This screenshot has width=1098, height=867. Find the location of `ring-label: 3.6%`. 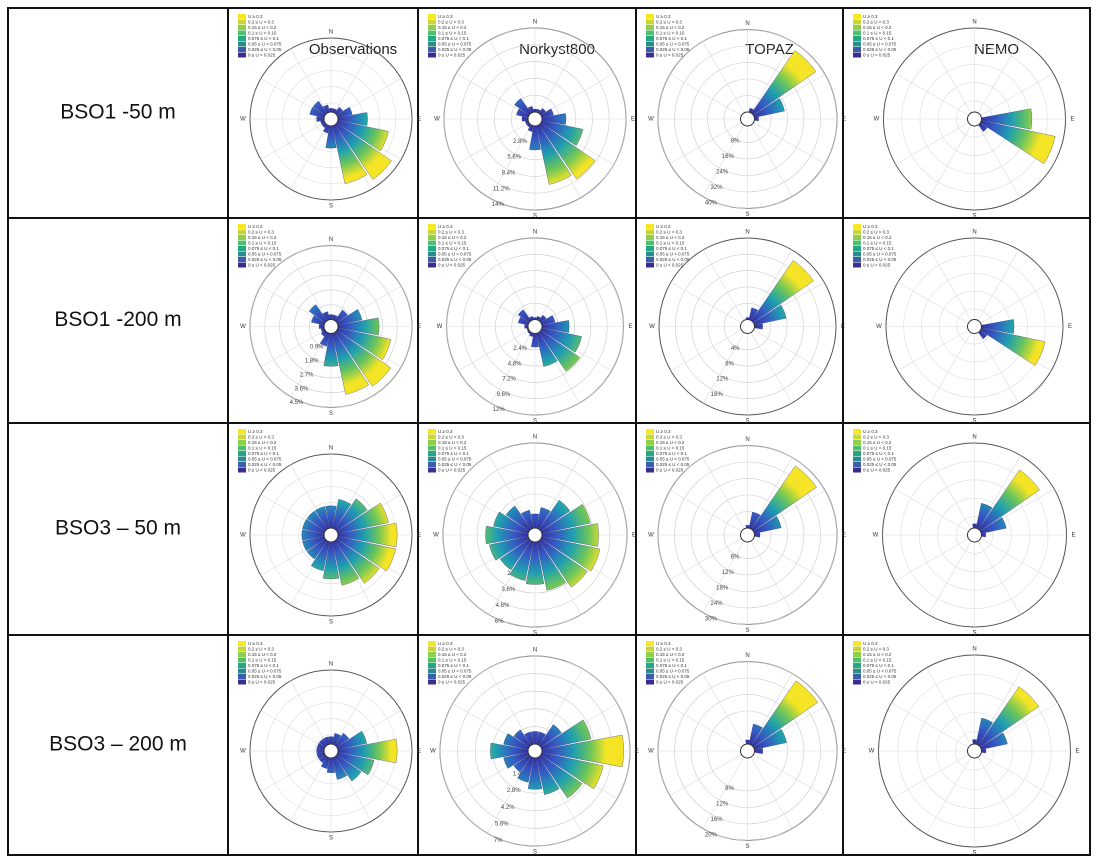

ring-label: 3.6% is located at coordinates (508, 590).